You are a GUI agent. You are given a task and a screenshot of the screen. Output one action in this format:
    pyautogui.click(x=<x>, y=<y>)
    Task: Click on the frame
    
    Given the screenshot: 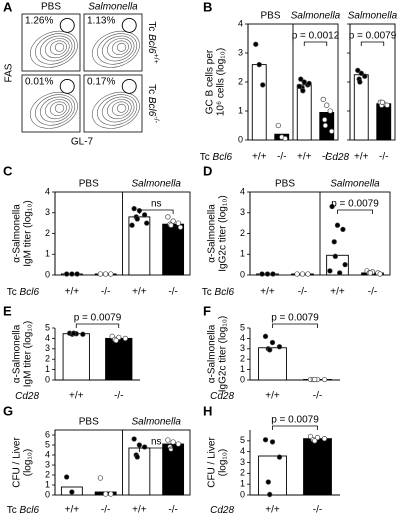 What is the action you would take?
    pyautogui.click(x=372, y=82)
    